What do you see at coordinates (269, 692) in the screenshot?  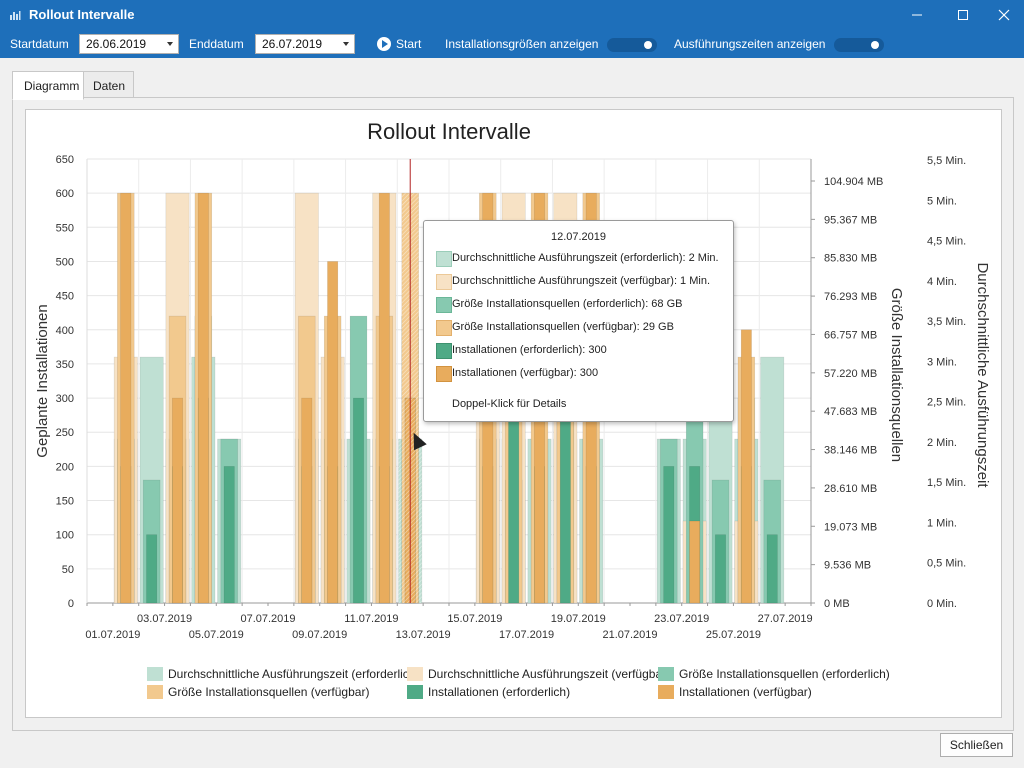 I see `legend-label: Größe Installationsquellen (verfügbar)` at bounding box center [269, 692].